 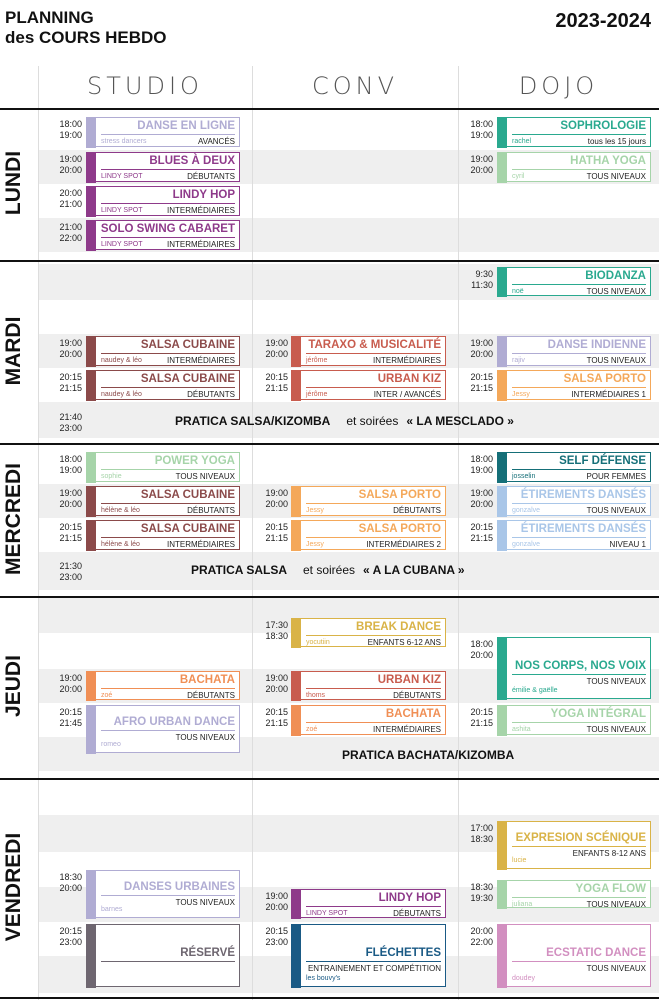 I want to click on class-card: DANSES URBAINES TOUS NIVEAUX barnes, so click(x=162, y=894).